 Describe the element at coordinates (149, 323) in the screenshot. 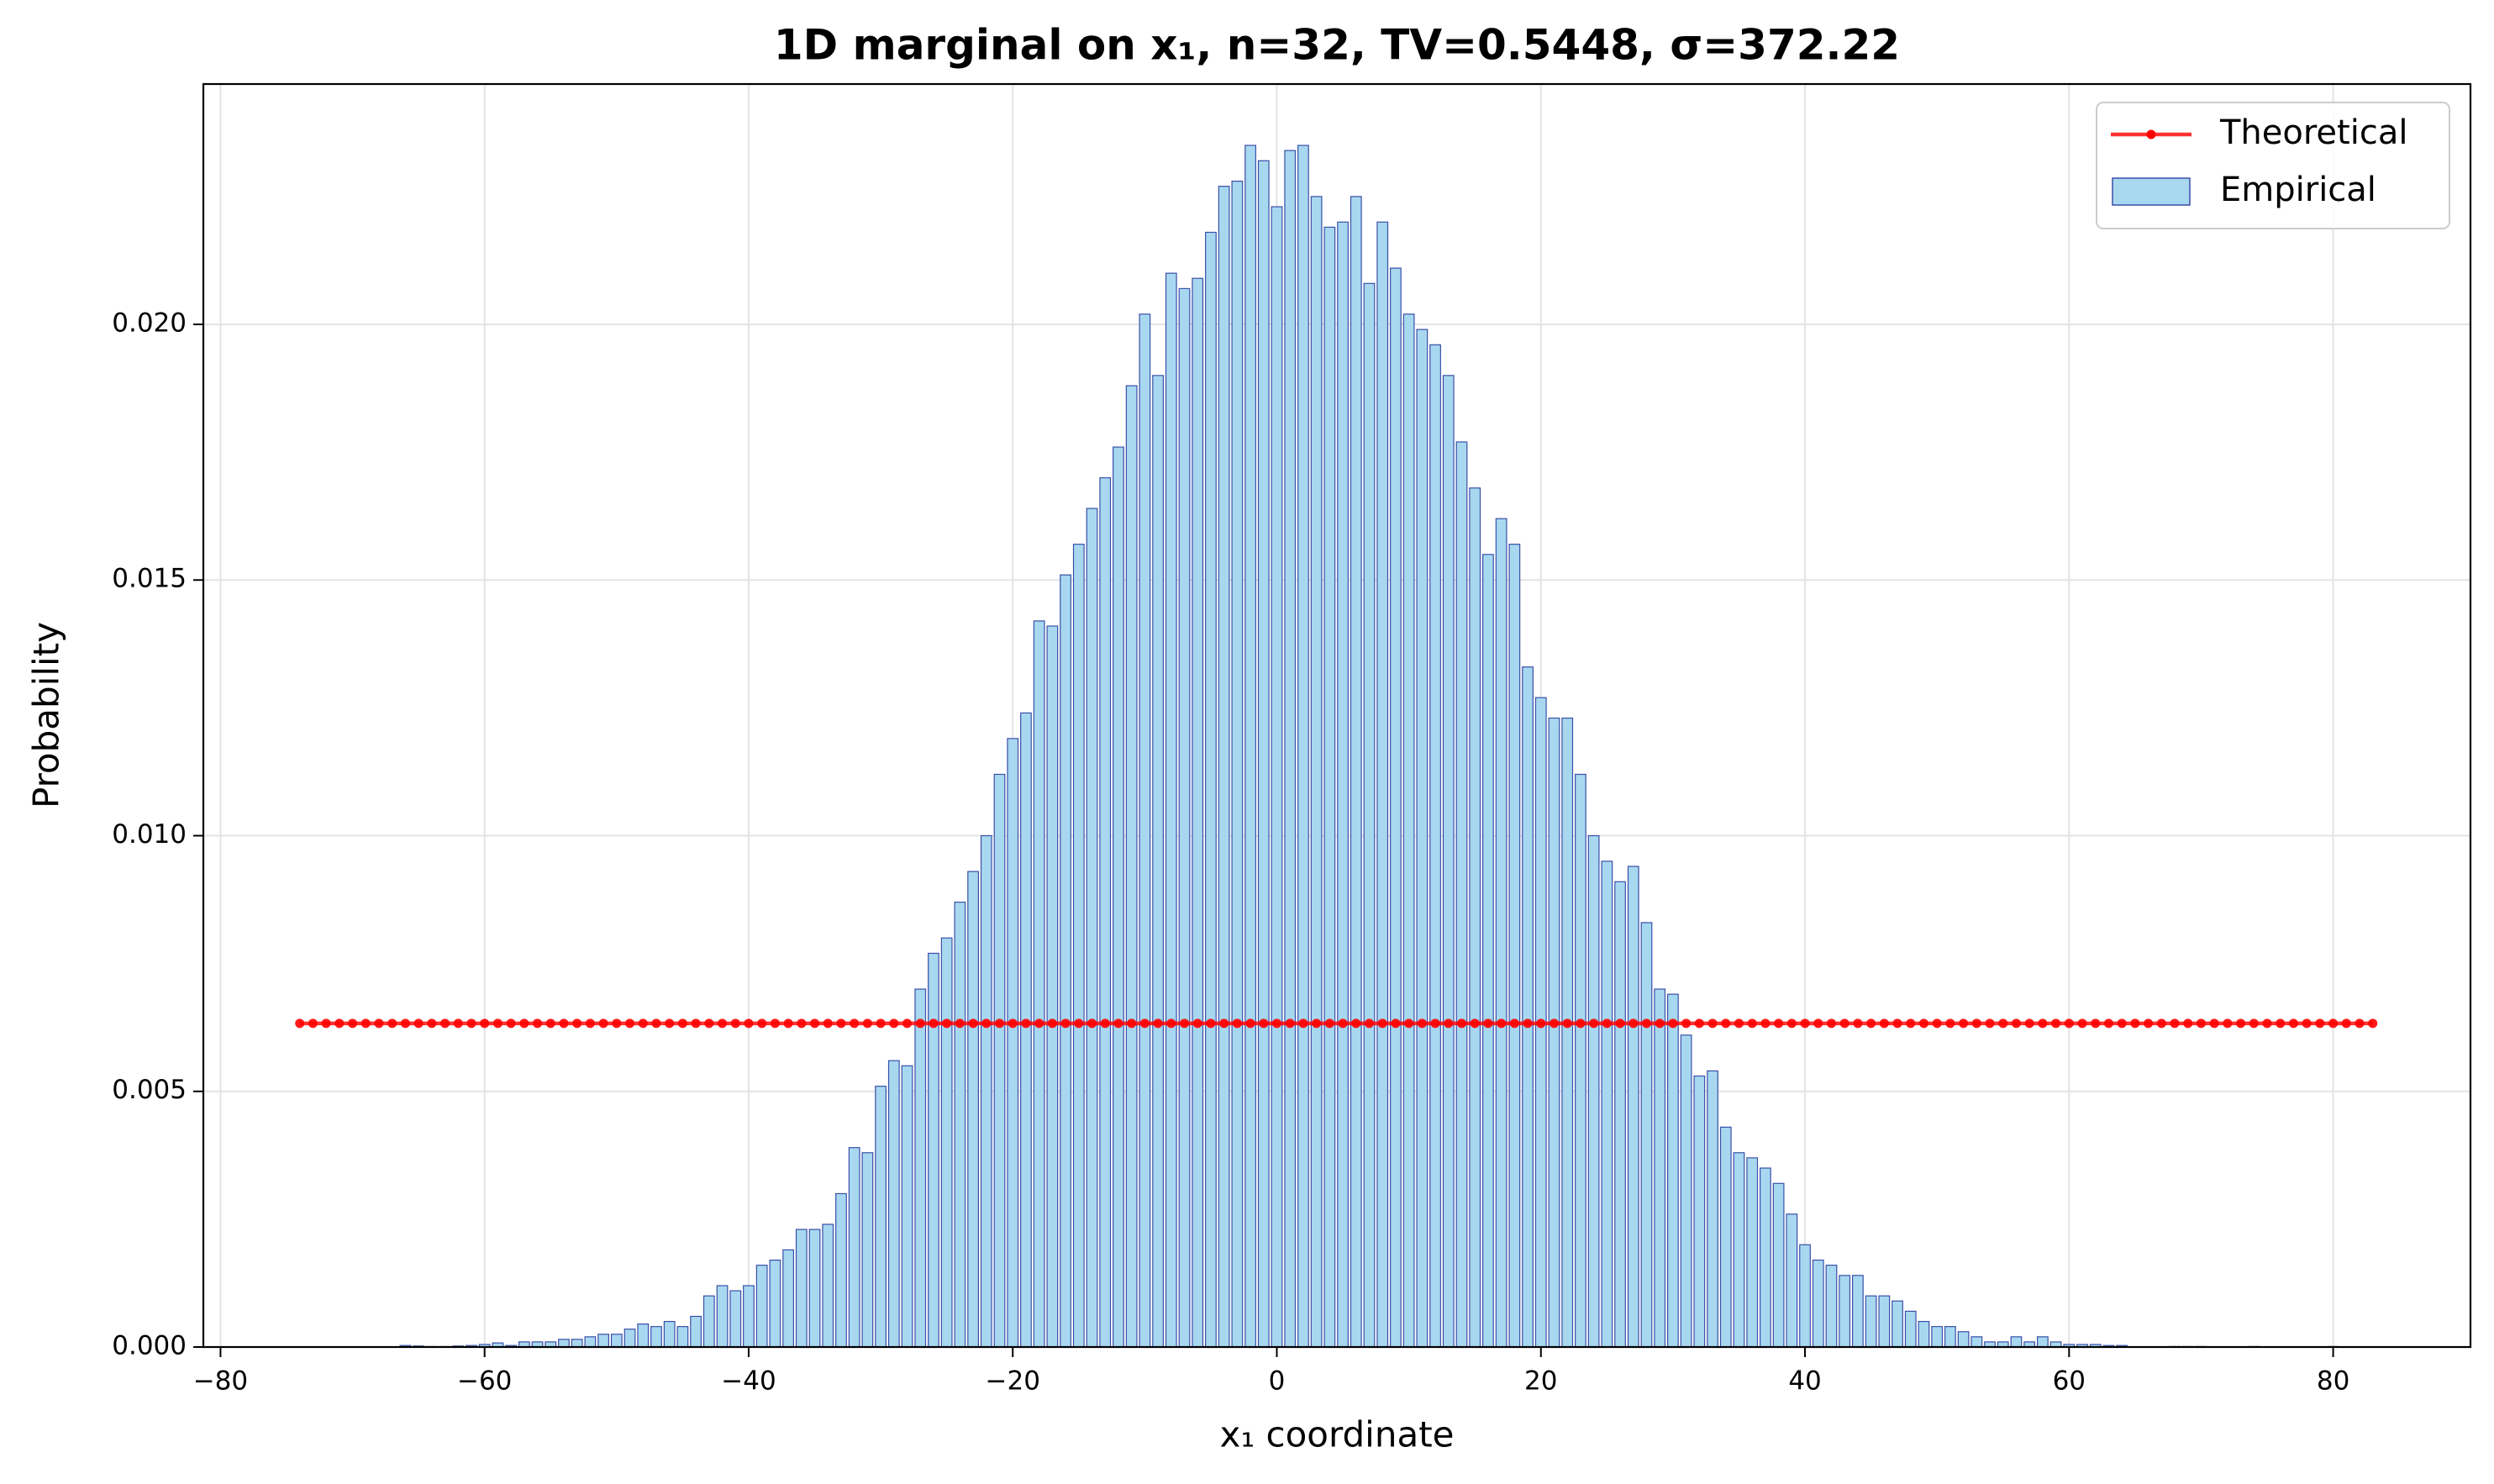

I see `y-tick-label: 0.020` at that location.